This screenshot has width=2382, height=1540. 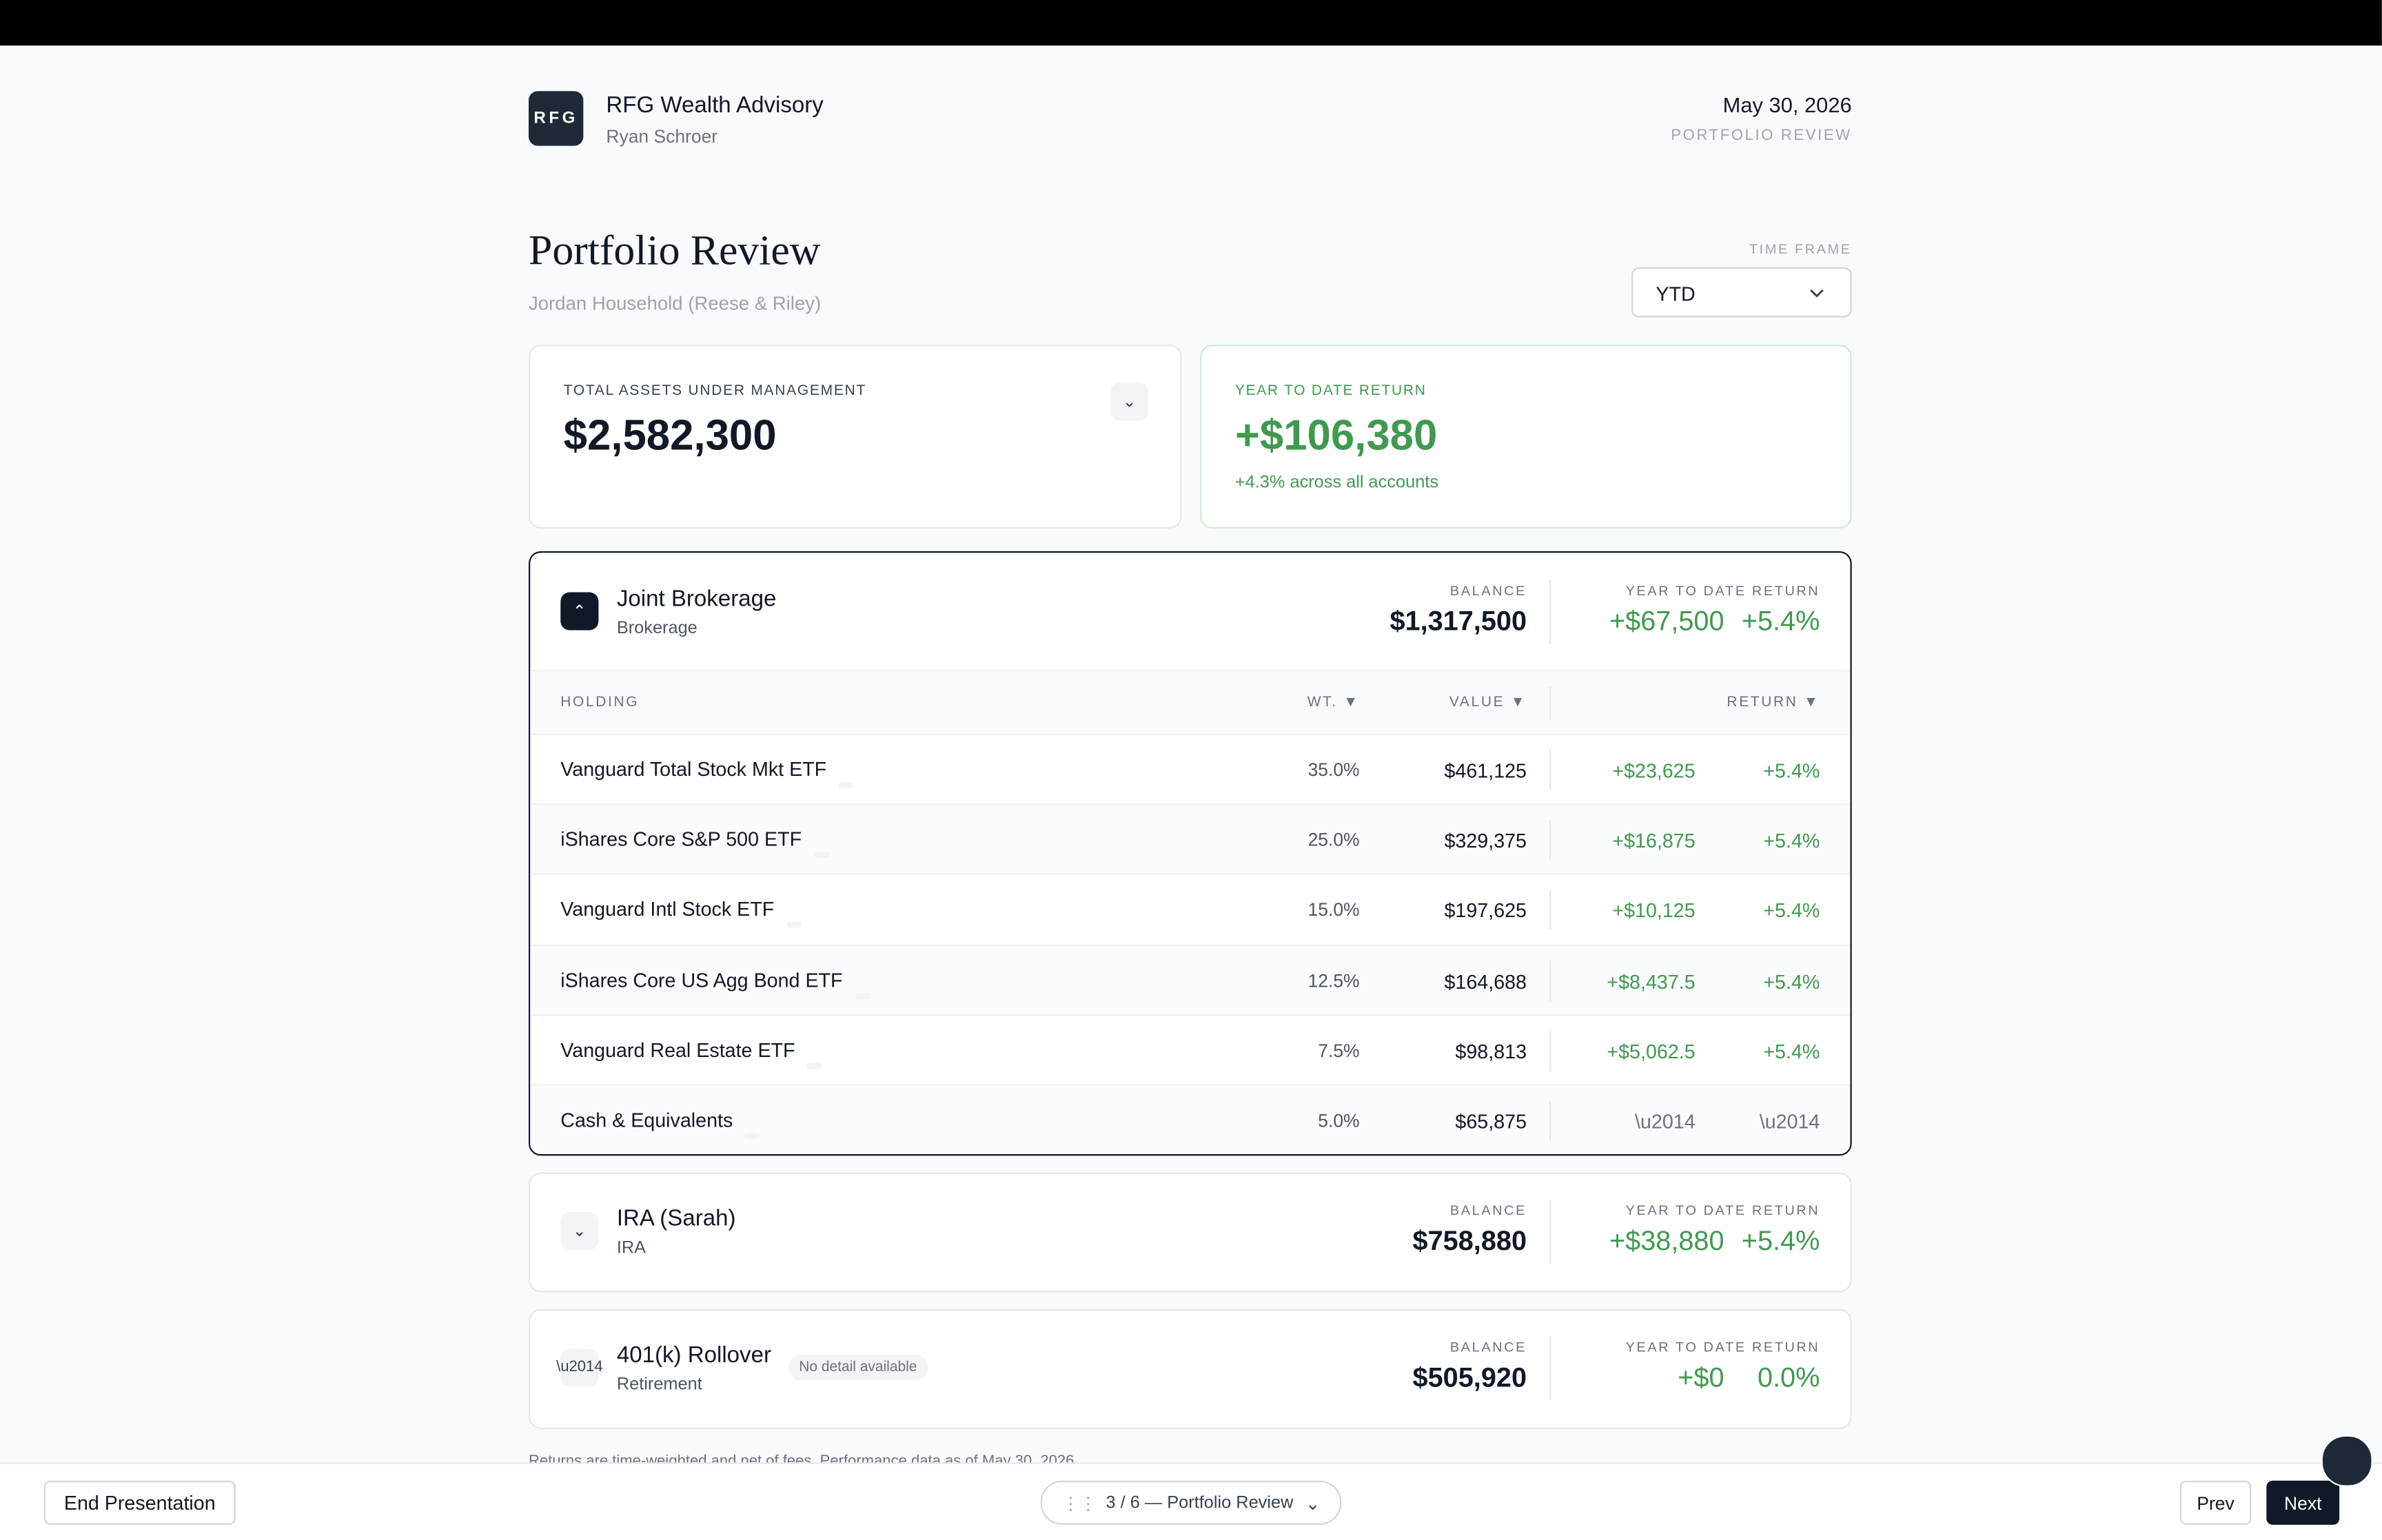 I want to click on value: $98,813, so click(x=1491, y=1051).